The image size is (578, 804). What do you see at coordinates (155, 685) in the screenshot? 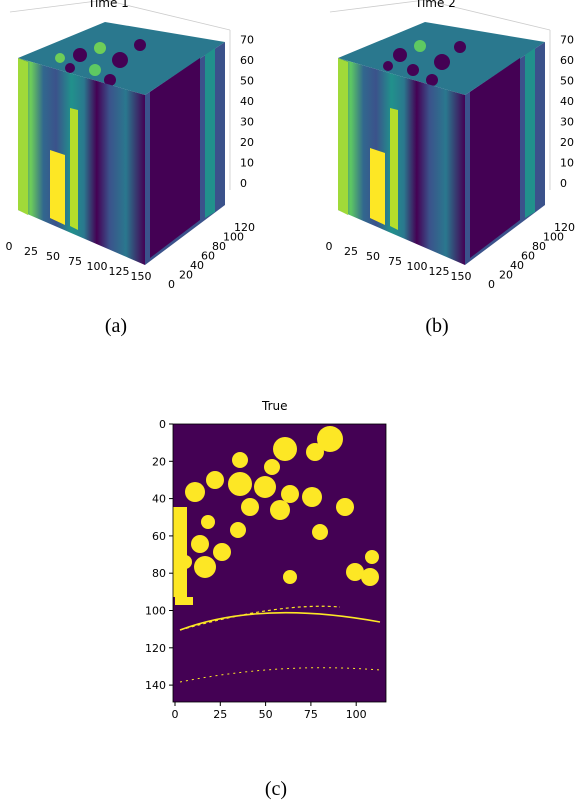
I see `y-tick-label: 140` at bounding box center [155, 685].